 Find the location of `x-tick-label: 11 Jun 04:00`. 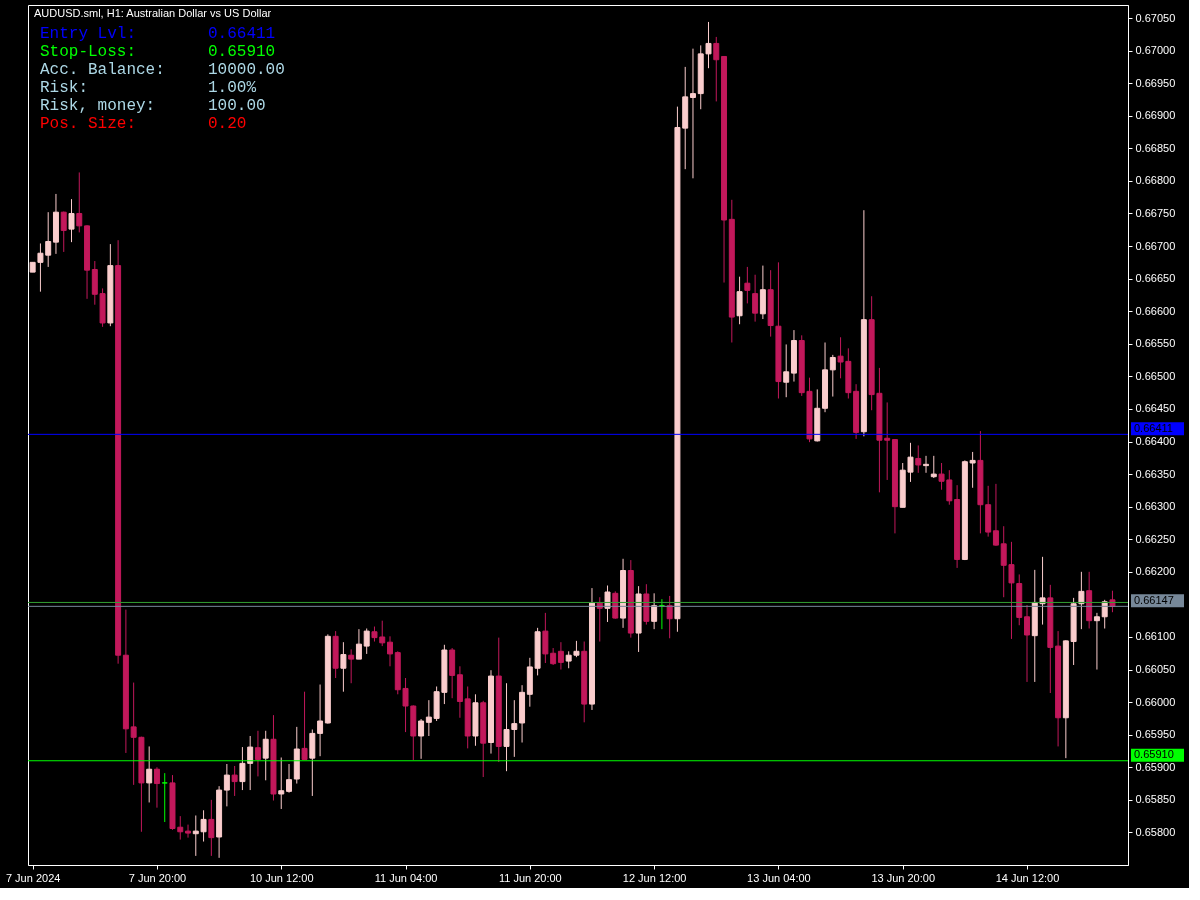

x-tick-label: 11 Jun 04:00 is located at coordinates (406, 877).